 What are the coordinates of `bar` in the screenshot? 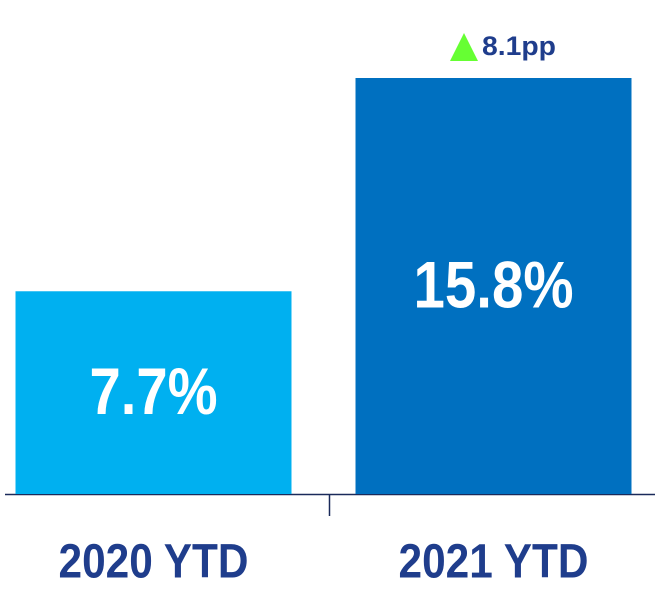 It's located at (153, 392).